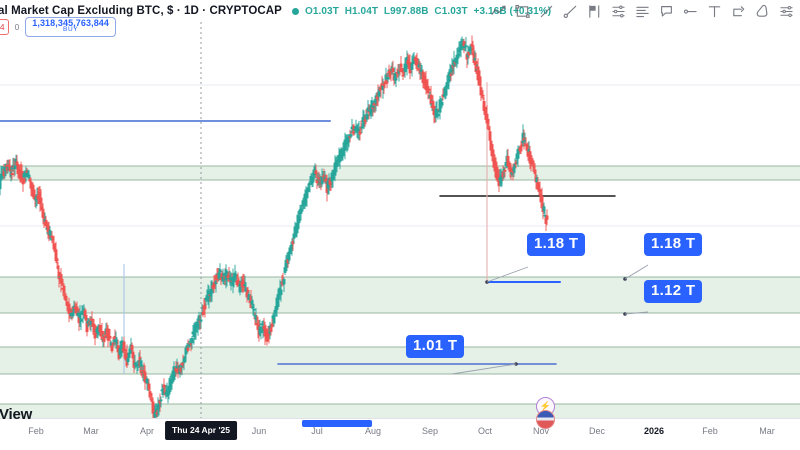 The height and width of the screenshot is (450, 800). I want to click on ohlc-close-label: C, so click(438, 11).